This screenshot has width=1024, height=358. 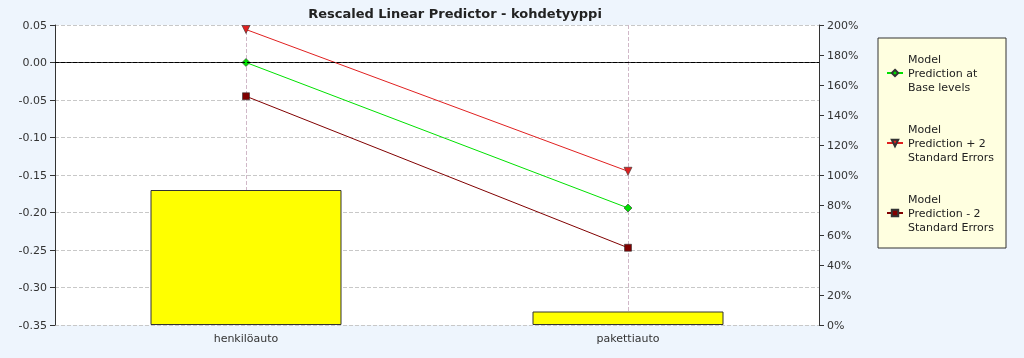 What do you see at coordinates (843, 85) in the screenshot?
I see `y2-tick-label: 160%` at bounding box center [843, 85].